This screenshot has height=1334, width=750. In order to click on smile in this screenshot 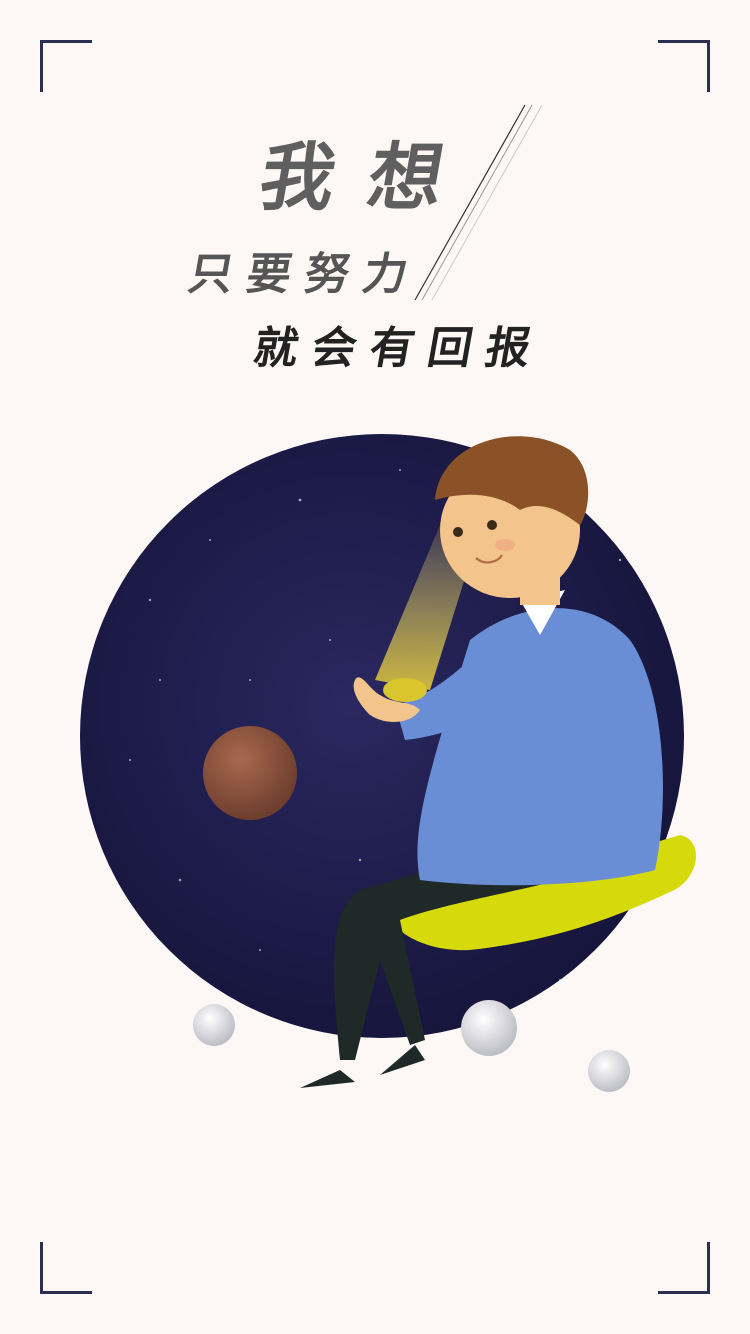, I will do `click(489, 559)`.